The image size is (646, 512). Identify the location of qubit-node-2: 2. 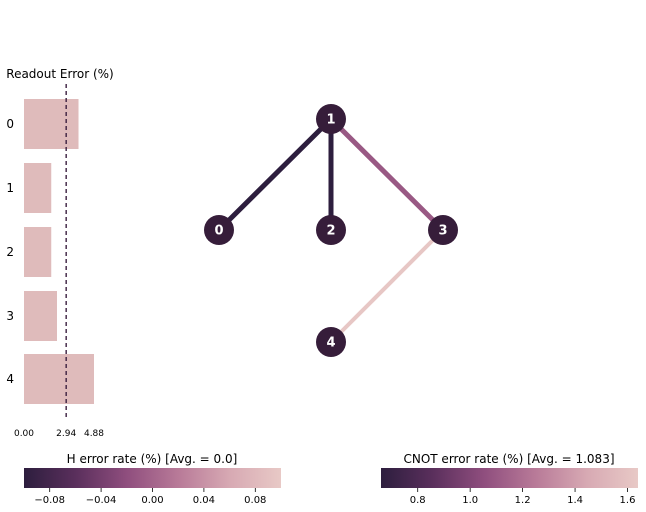
(331, 230).